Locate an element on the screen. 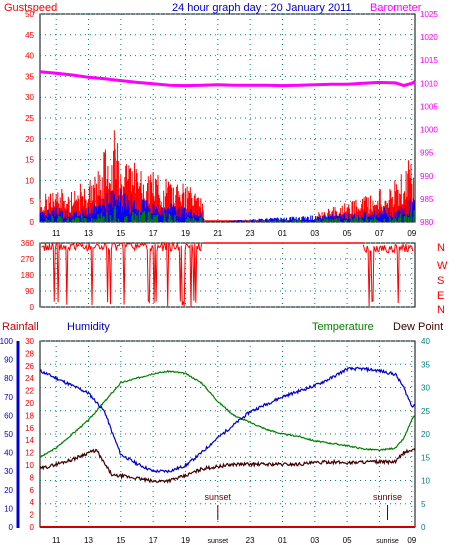 The image size is (468, 555). baro-tick-label: 990 is located at coordinates (427, 176).